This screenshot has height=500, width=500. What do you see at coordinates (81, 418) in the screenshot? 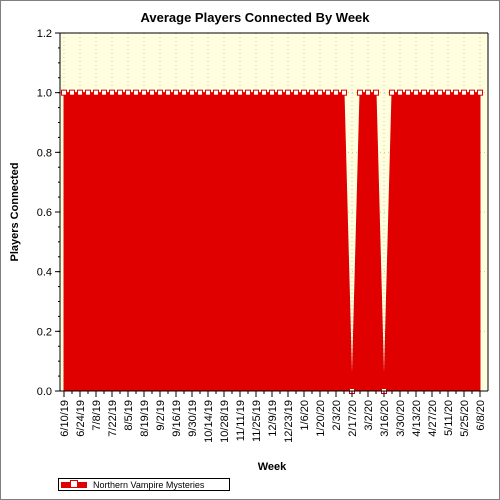
I see `x-tick-label: 6/24/19` at bounding box center [81, 418].